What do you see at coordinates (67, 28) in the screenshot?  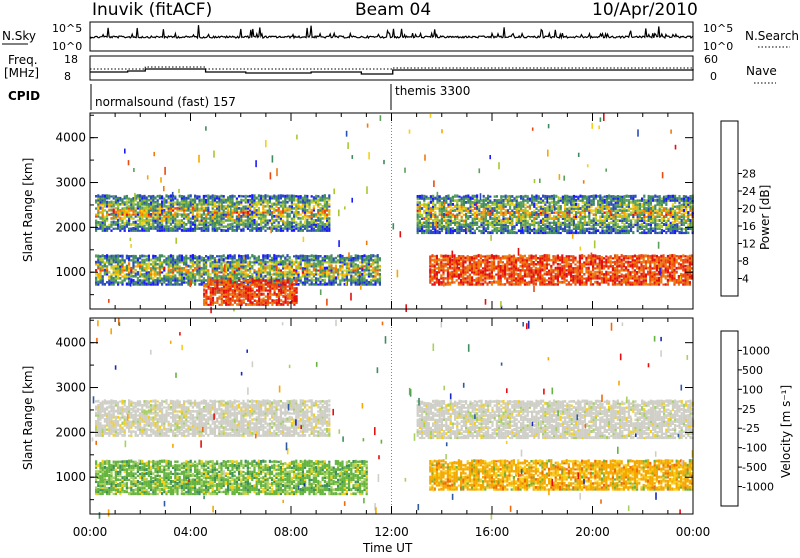 I see `nsky-tick-top: 10^5` at bounding box center [67, 28].